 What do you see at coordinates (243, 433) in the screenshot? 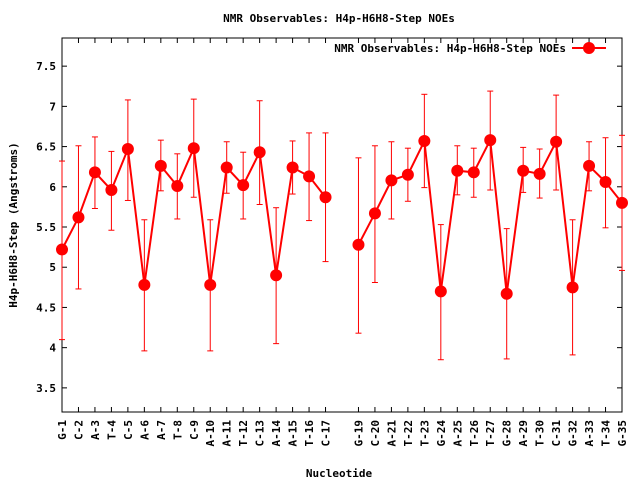
I see `x-tick-label: T-12` at bounding box center [243, 433].